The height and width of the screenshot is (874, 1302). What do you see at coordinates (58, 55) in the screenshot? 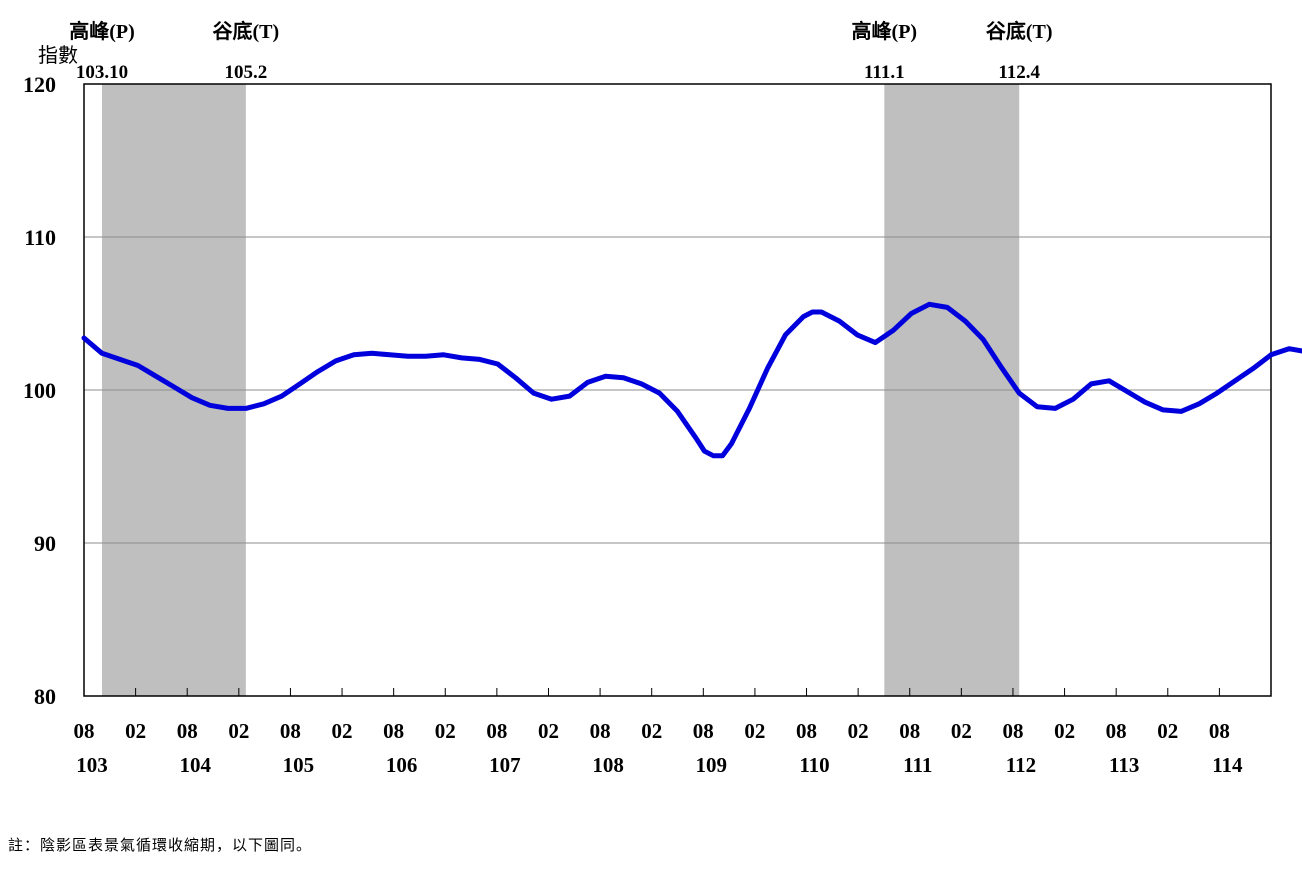
I see `y-axis-title: 指數` at bounding box center [58, 55].